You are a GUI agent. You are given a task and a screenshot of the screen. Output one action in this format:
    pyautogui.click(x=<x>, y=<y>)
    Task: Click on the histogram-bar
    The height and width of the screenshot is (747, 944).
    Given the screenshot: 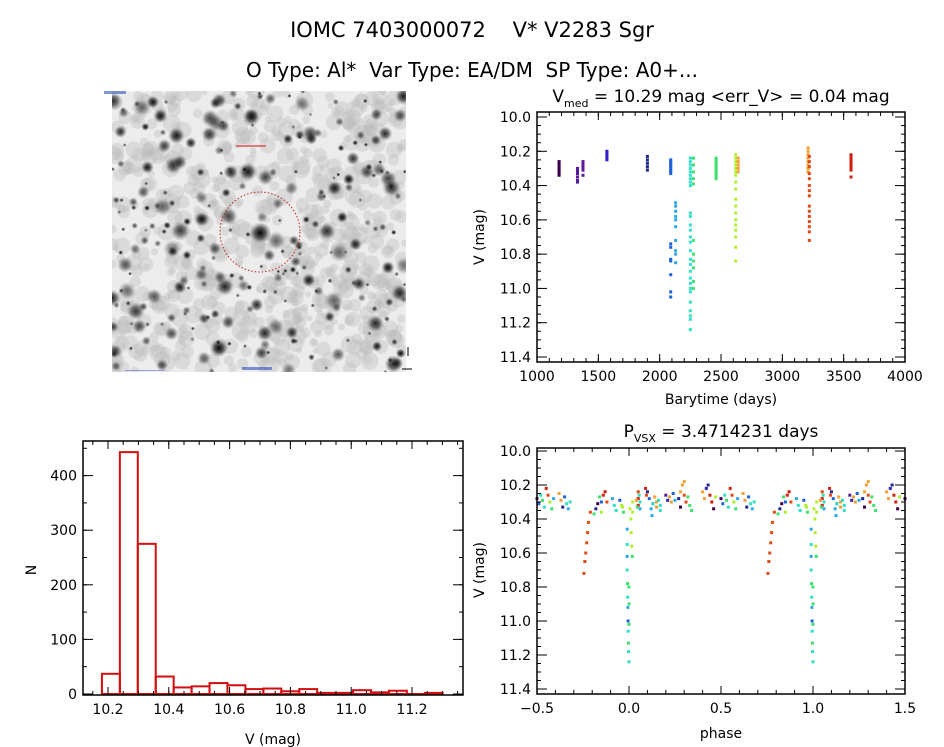 What is the action you would take?
    pyautogui.click(x=272, y=691)
    